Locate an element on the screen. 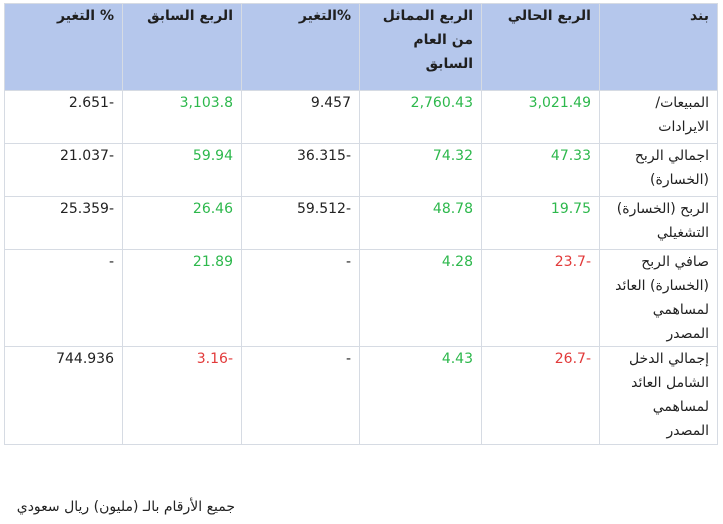 Image resolution: width=723 pixels, height=524 pixels. cell-current-quarter: 47.33 is located at coordinates (540, 170).